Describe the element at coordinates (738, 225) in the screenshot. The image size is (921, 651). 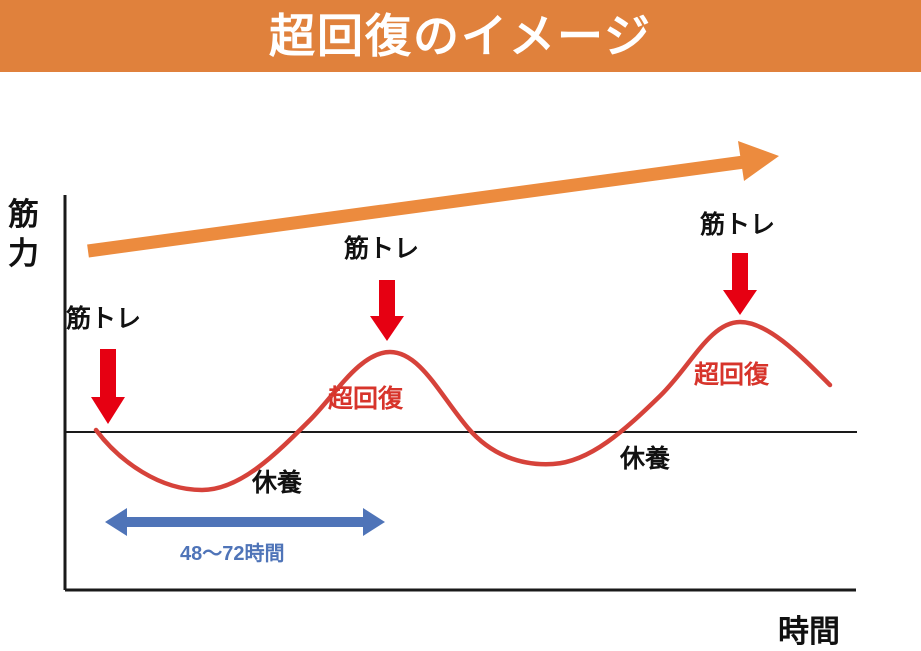
I see `training-label-3: 筋トレ` at that location.